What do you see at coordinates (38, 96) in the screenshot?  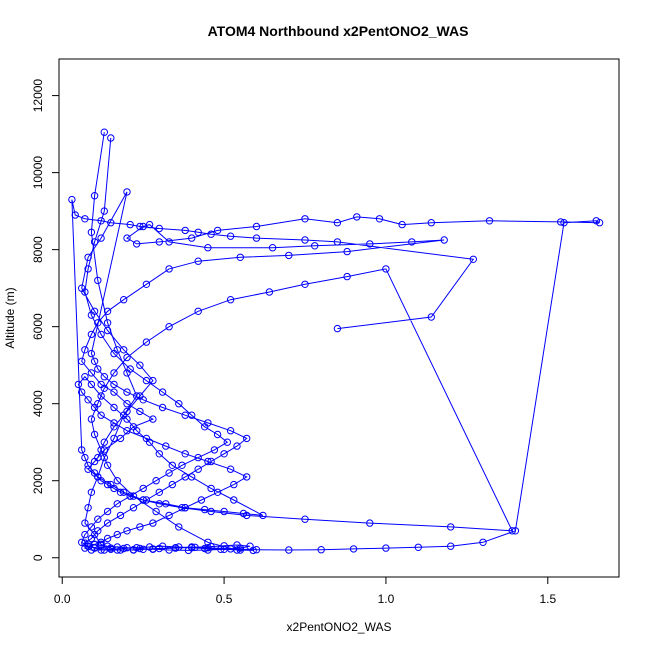 I see `y-tick-label: 12000` at bounding box center [38, 96].